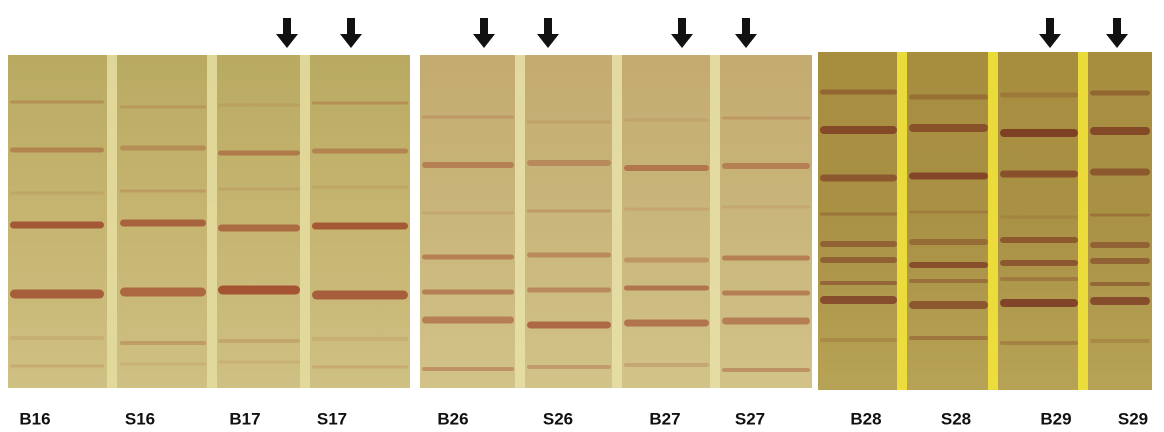 The image size is (1164, 432). What do you see at coordinates (865, 418) in the screenshot?
I see `lane-label: B28` at bounding box center [865, 418].